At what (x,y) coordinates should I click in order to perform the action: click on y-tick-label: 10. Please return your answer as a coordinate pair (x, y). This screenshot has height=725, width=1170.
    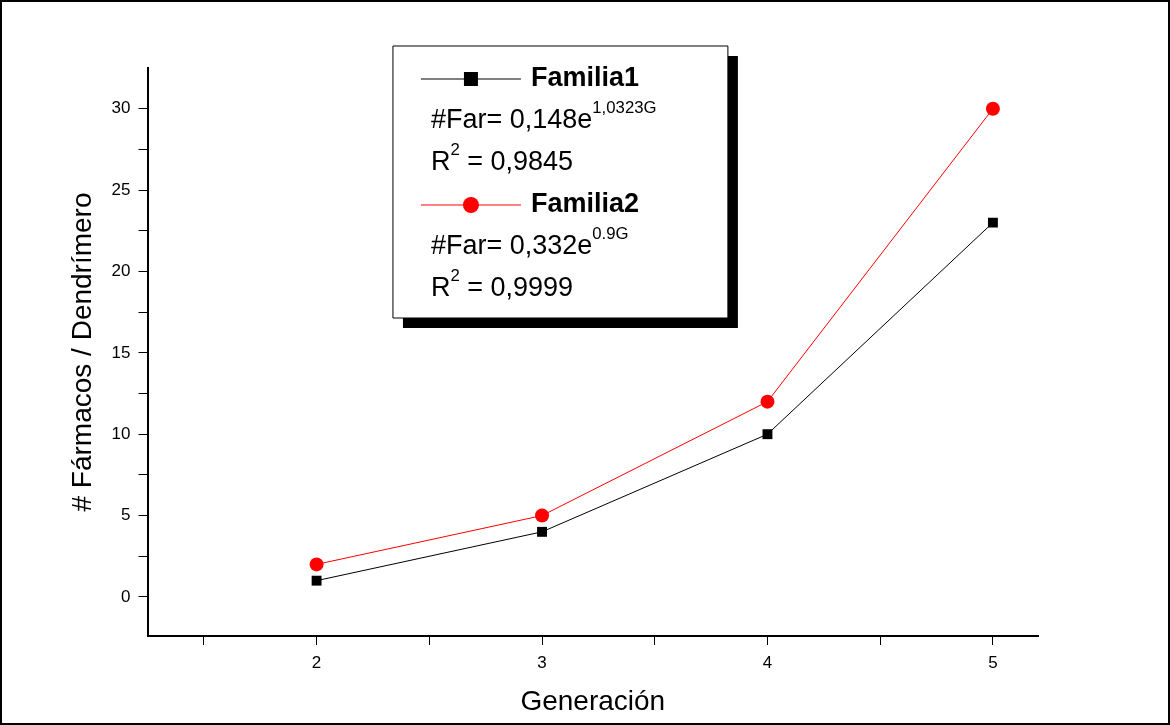
    Looking at the image, I should click on (121, 433).